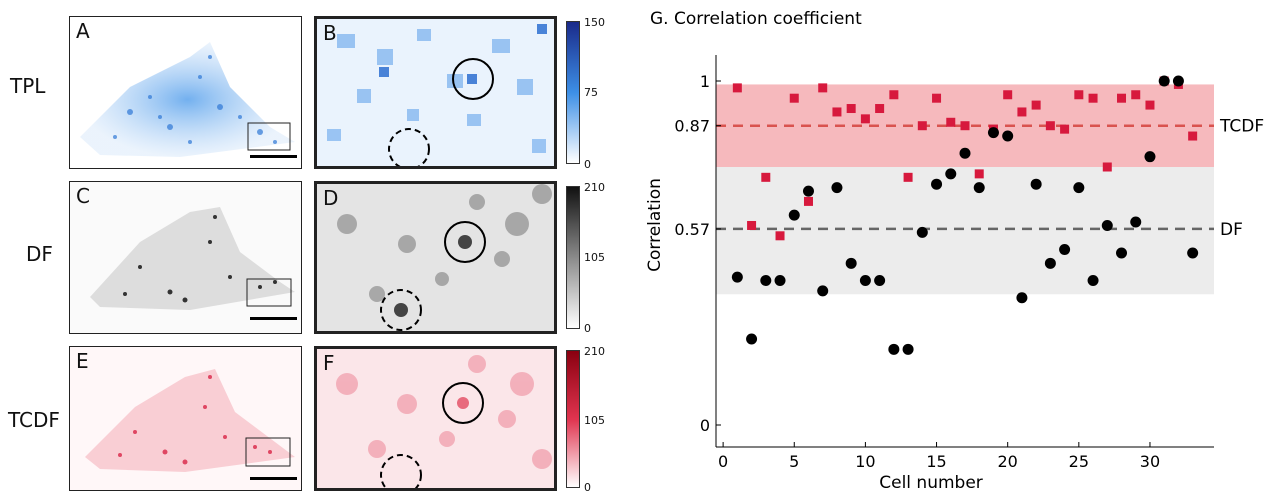 Image resolution: width=1276 pixels, height=494 pixels. What do you see at coordinates (655, 225) in the screenshot?
I see `chart-ylabel: Correlation` at bounding box center [655, 225].